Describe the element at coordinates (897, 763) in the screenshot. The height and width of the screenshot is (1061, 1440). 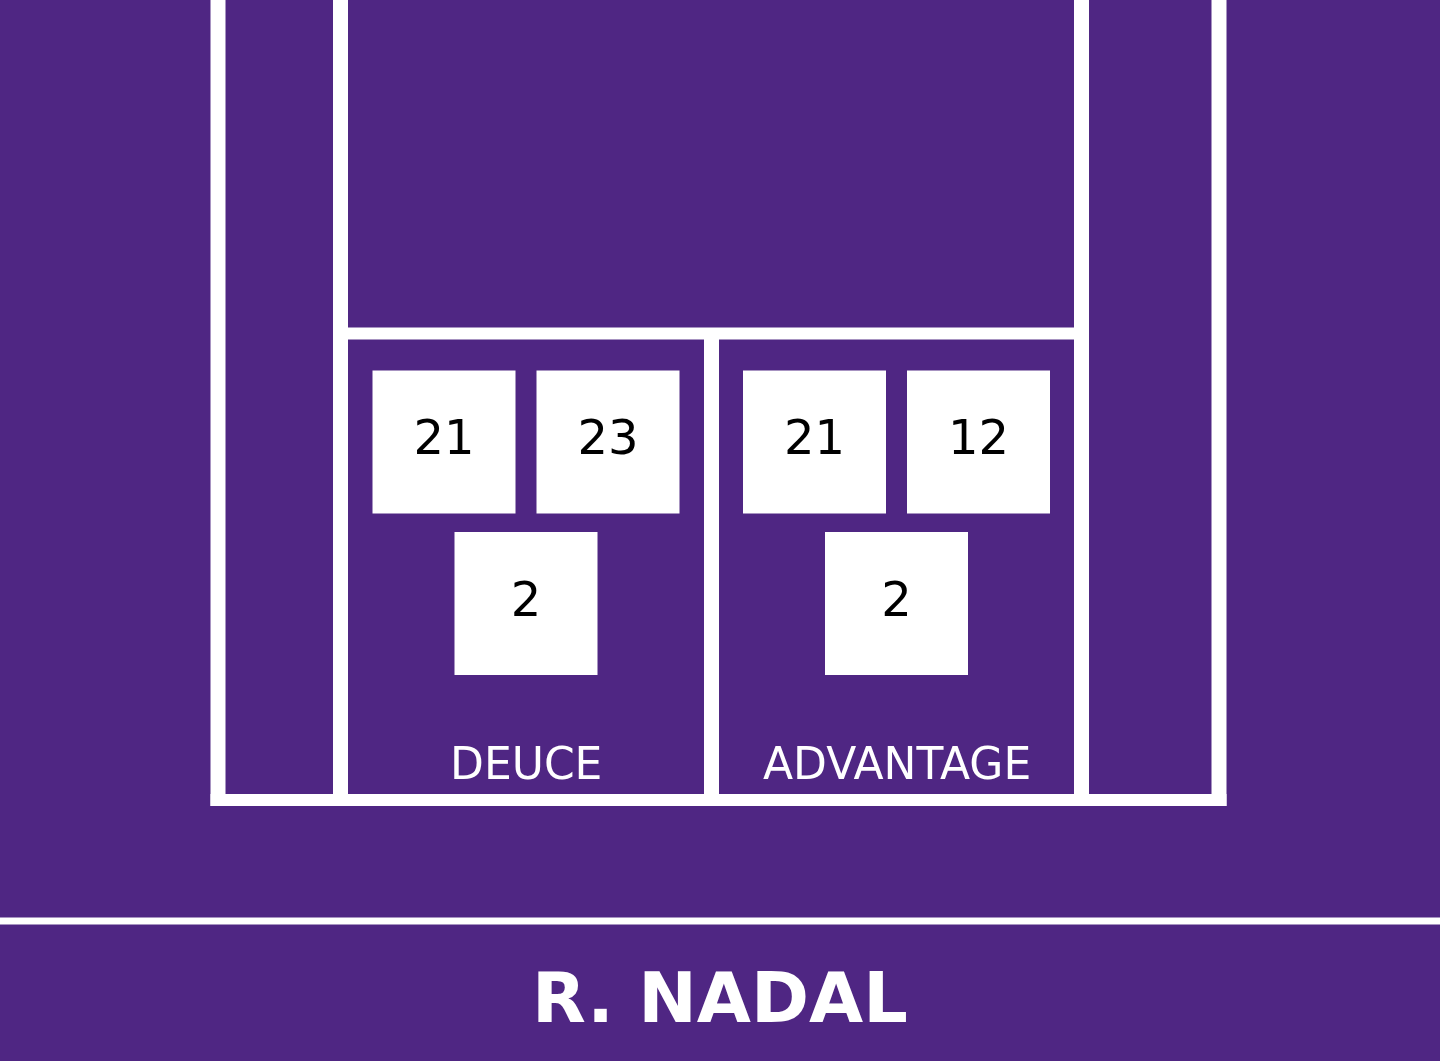
I see `category-label: ADVANTAGE` at that location.